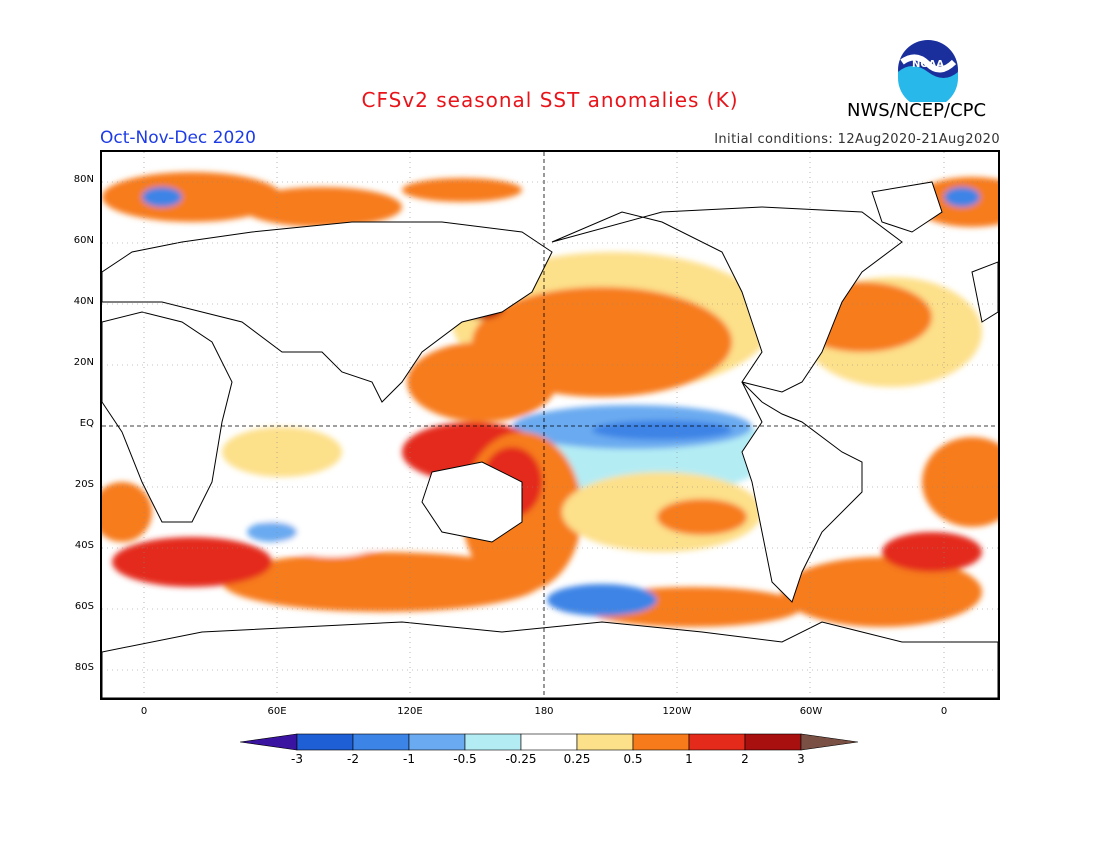 The image size is (1100, 850). I want to click on lat-label-60s: 60S, so click(84, 606).